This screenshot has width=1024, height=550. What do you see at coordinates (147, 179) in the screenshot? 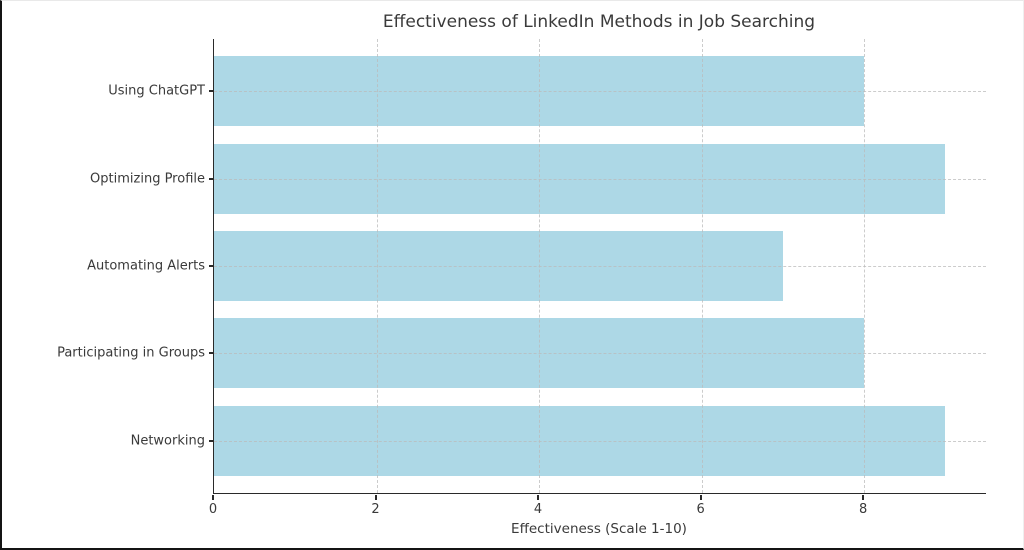
I see `y-tick-label-optimizing-profile: Optimizing Profile` at bounding box center [147, 179].